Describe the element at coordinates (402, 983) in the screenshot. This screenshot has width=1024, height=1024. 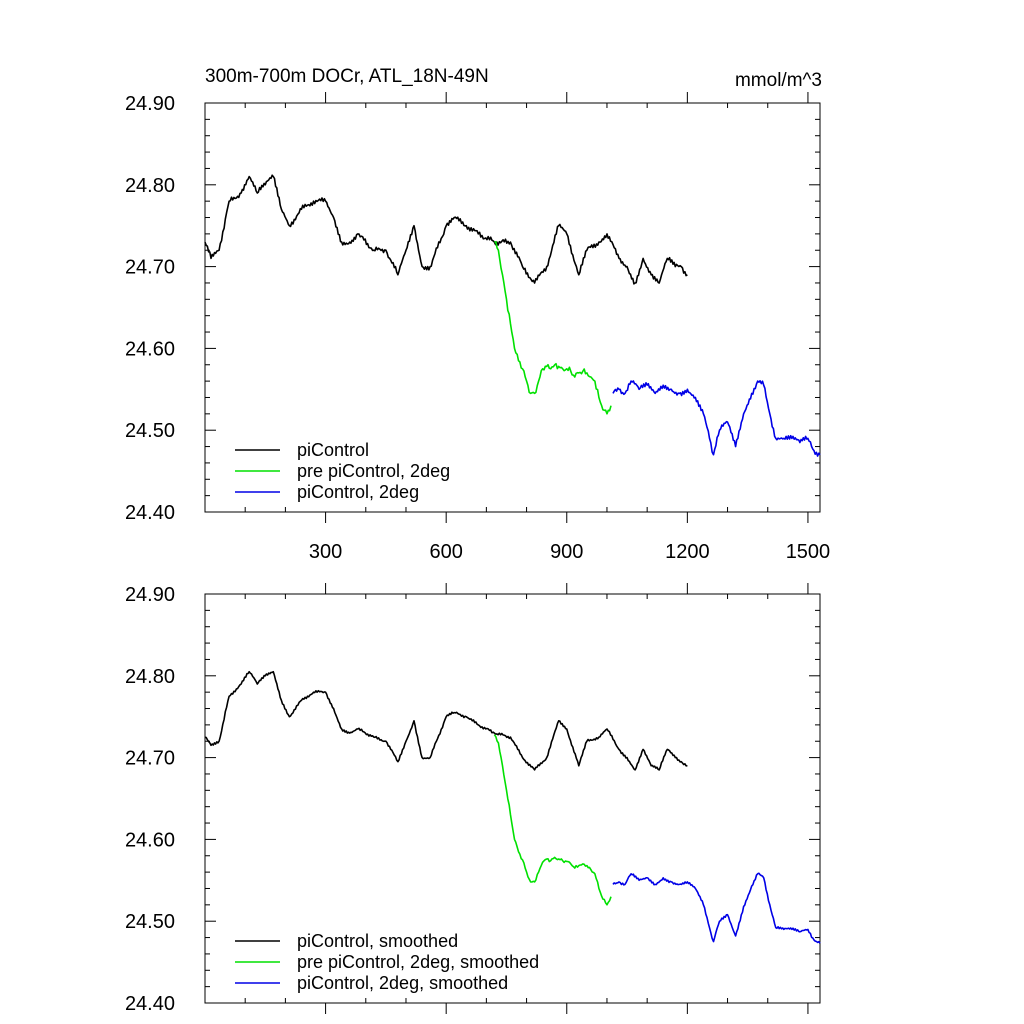
I see `legend-label: piControl, 2deg, smoothed` at that location.